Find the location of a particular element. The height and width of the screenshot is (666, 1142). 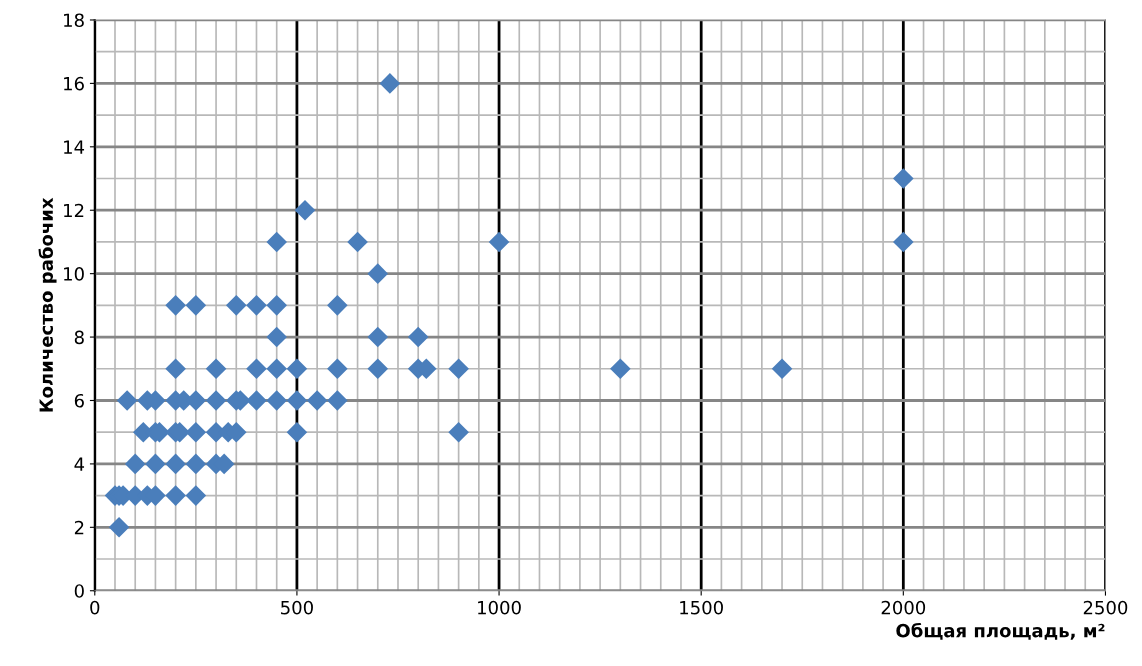

y-tick-label: 4 is located at coordinates (79, 464).